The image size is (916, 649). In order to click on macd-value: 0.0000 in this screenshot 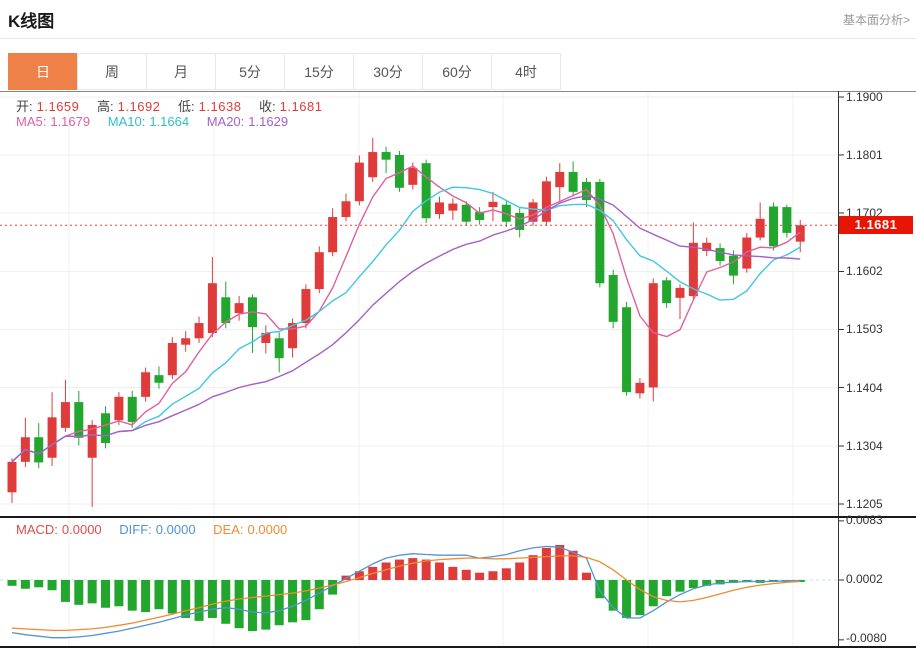, I will do `click(81, 529)`.